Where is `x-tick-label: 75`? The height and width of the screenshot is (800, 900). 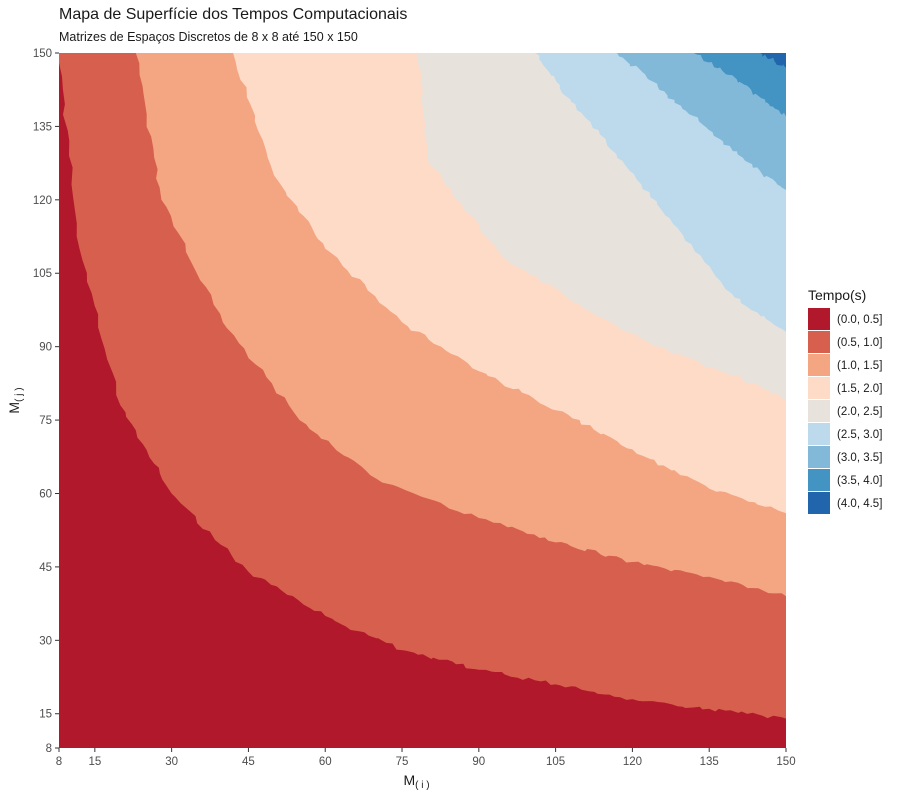 x-tick-label: 75 is located at coordinates (402, 762).